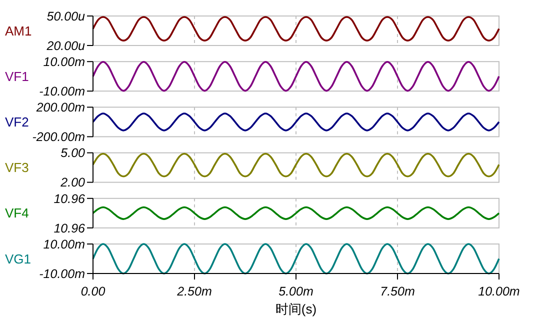  Describe the element at coordinates (73, 183) in the screenshot. I see `y-tick-label: 2.00` at that location.